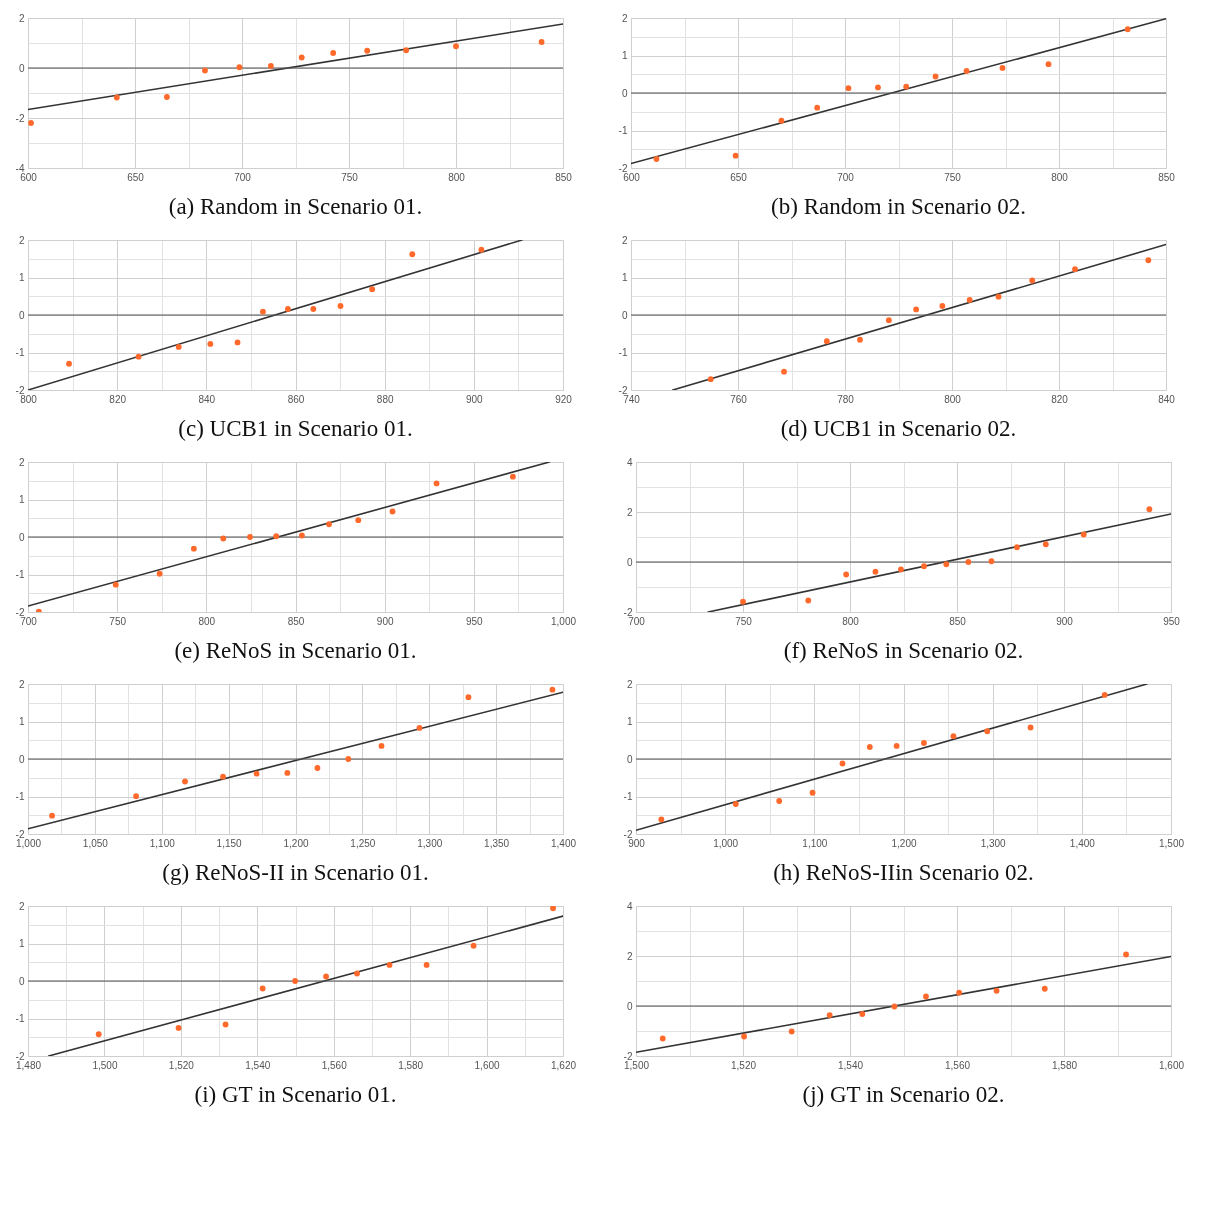 This screenshot has height=1205, width=1215. I want to click on x-tick-label: 780, so click(846, 399).